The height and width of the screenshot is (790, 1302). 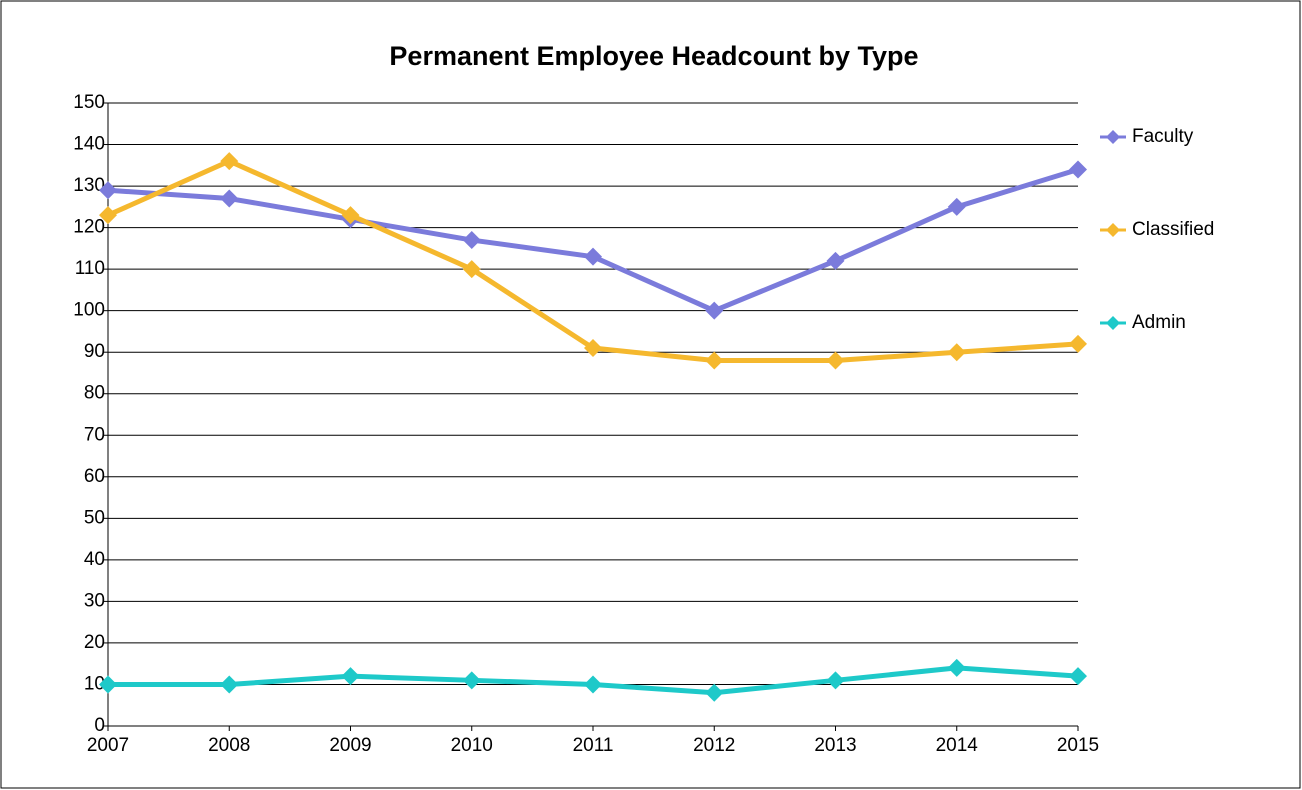 I want to click on y-tick-label: 90, so click(x=94, y=351).